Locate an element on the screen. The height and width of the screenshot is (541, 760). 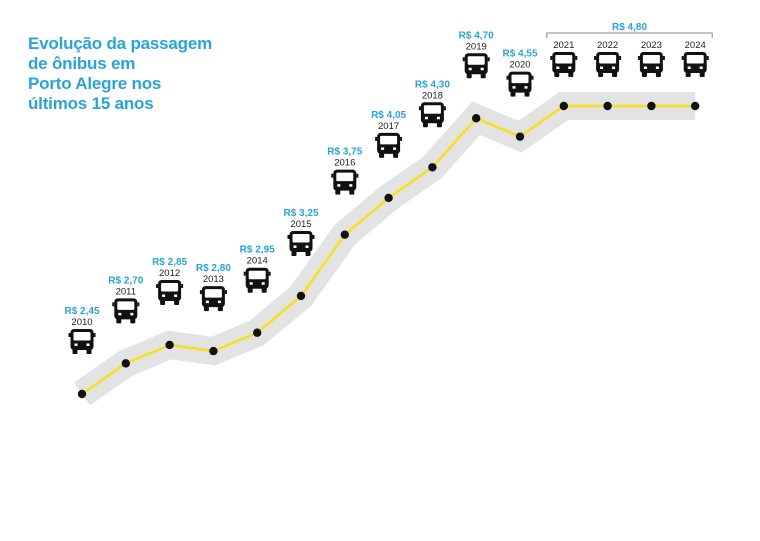
price-label-2013: R$ 2,80 is located at coordinates (213, 268).